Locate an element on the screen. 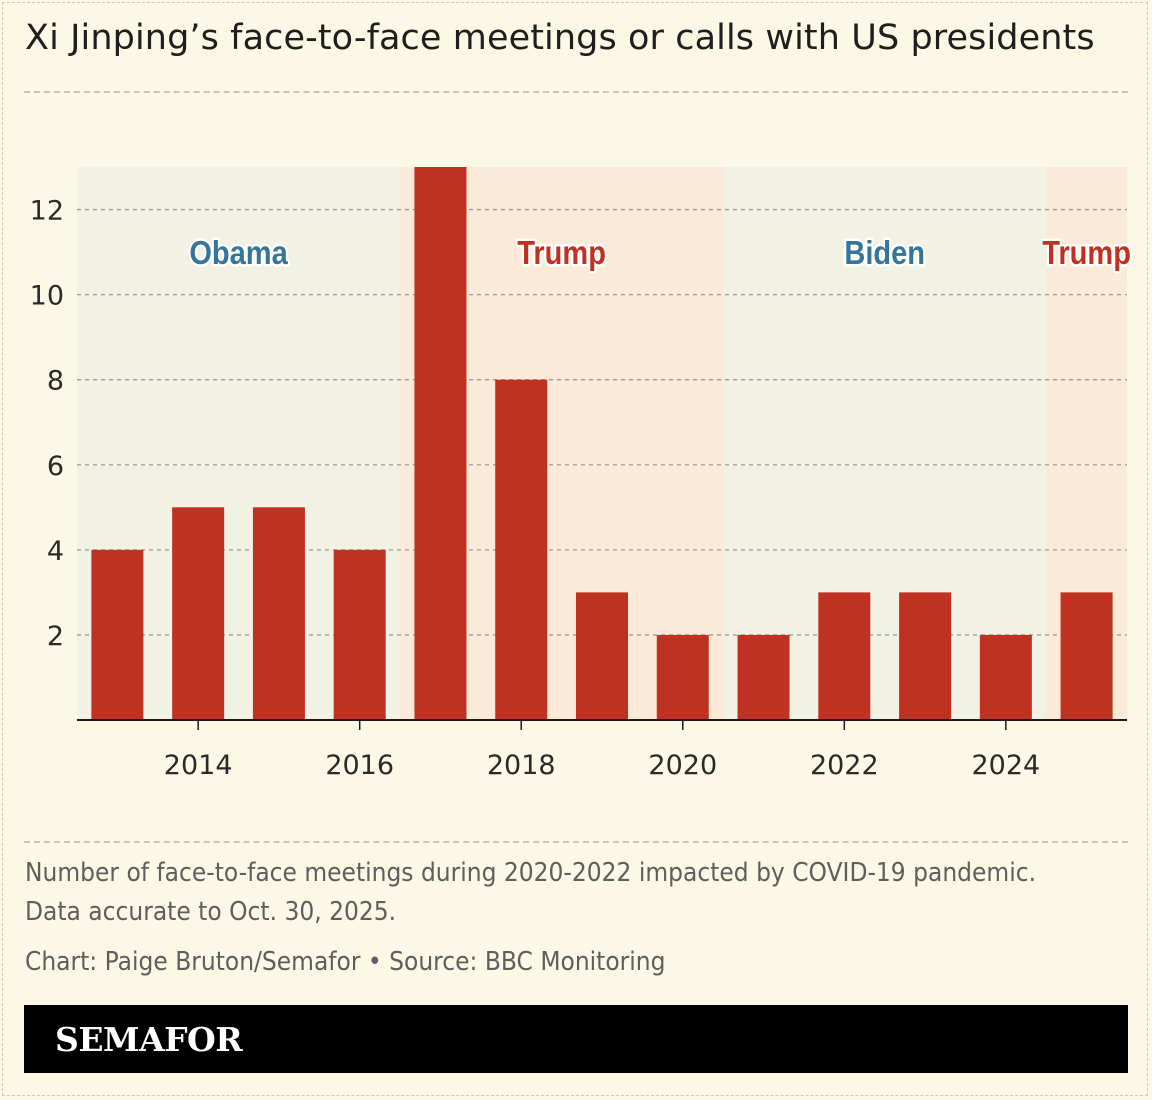 The width and height of the screenshot is (1152, 1100). x-tick-label-2014: 2014 is located at coordinates (198, 765).